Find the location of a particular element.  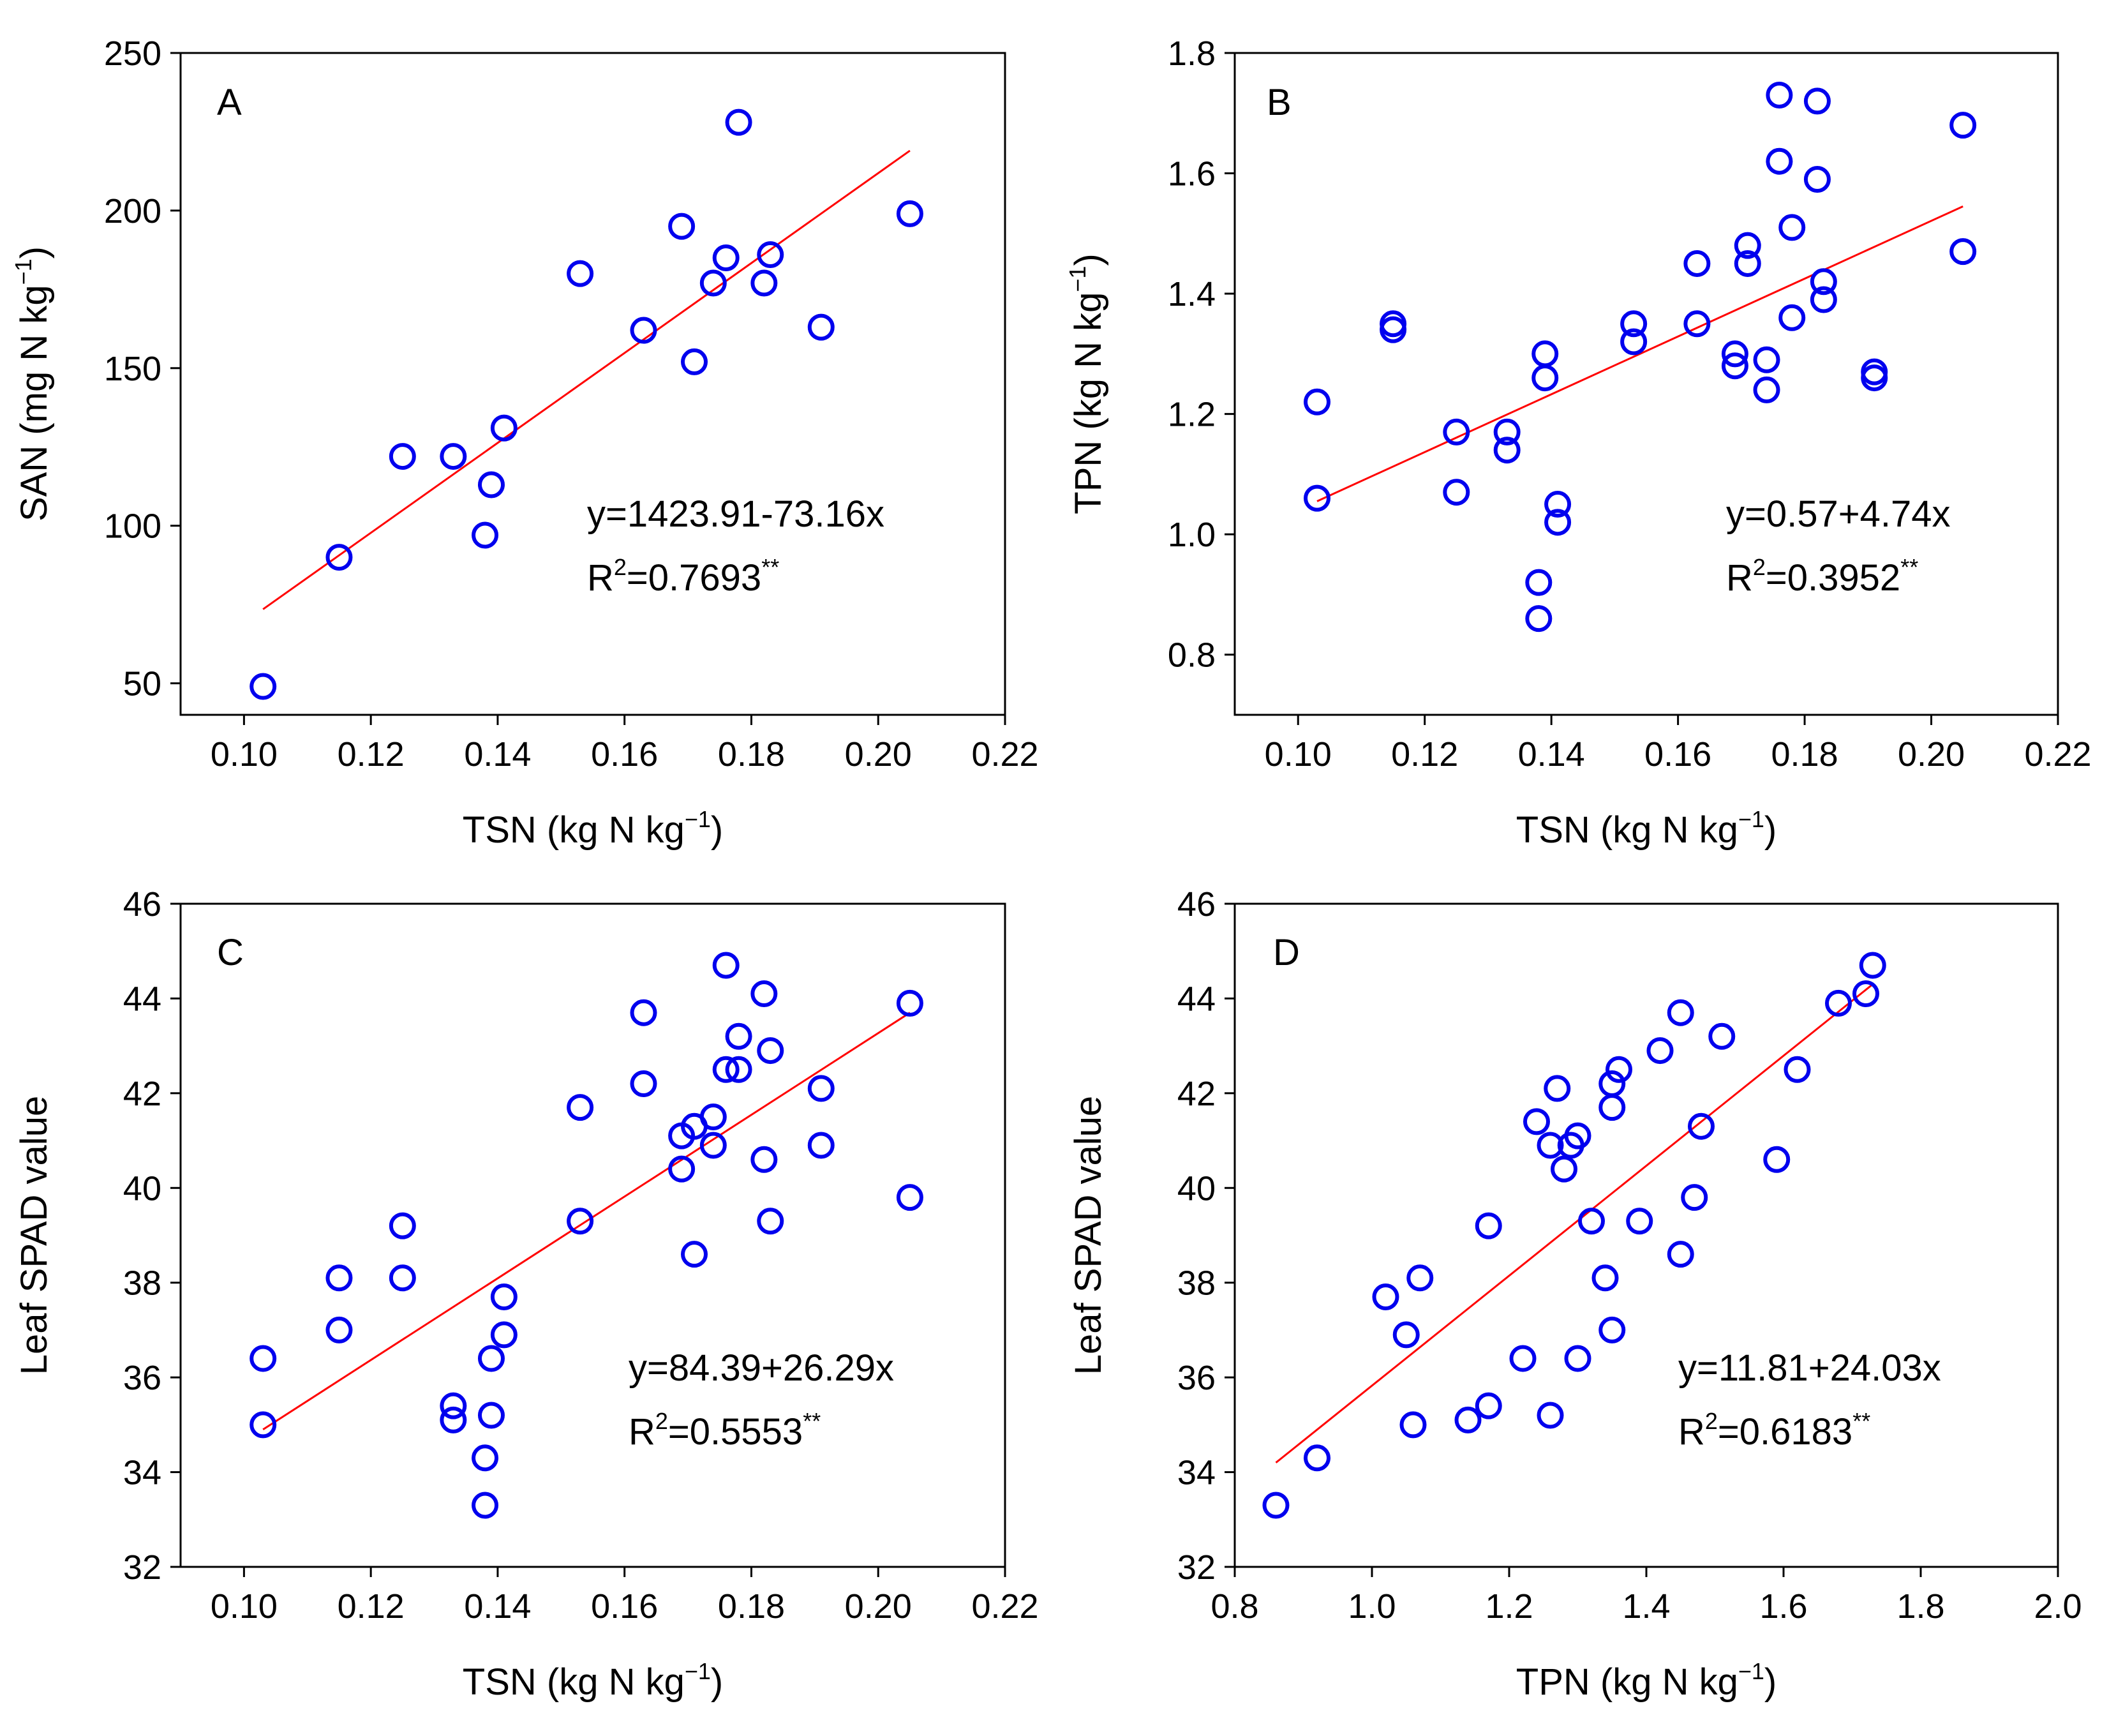

y-tick-label: 32 is located at coordinates (1197, 1567).